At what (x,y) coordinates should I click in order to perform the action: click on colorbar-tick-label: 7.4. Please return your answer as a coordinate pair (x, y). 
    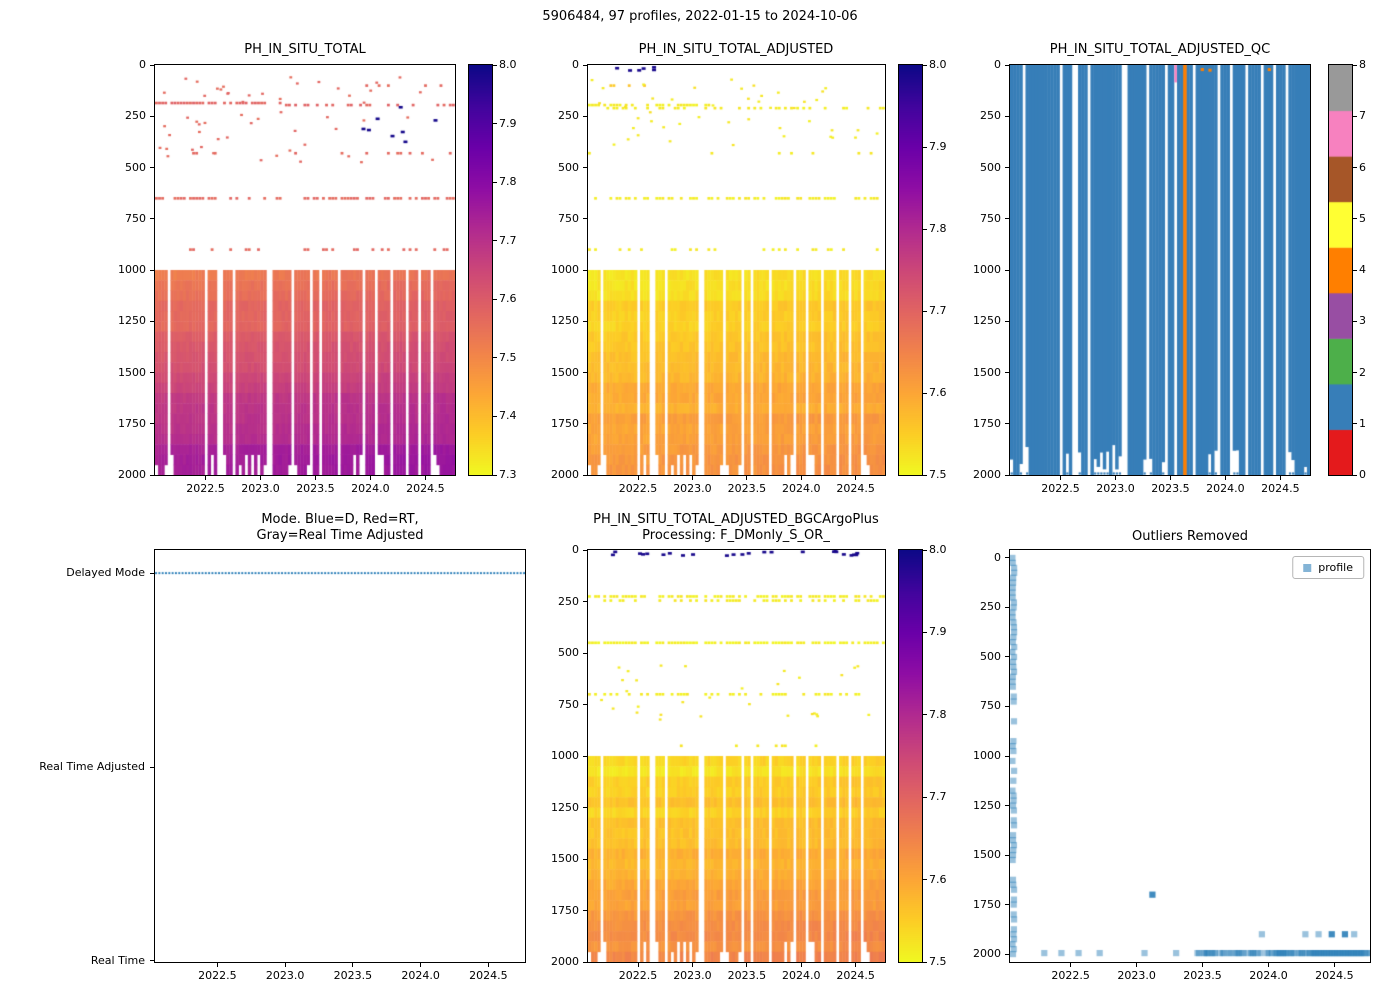
    Looking at the image, I should click on (508, 416).